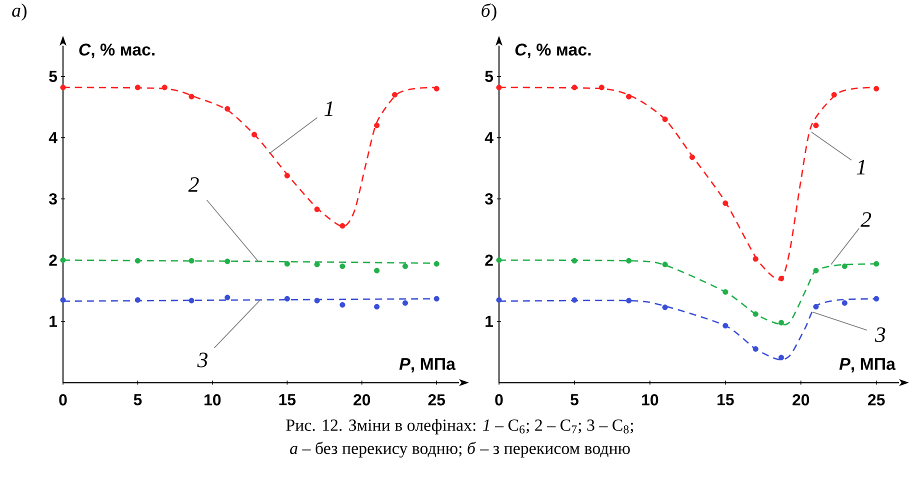  I want to click on chart-title: б), so click(489, 12).